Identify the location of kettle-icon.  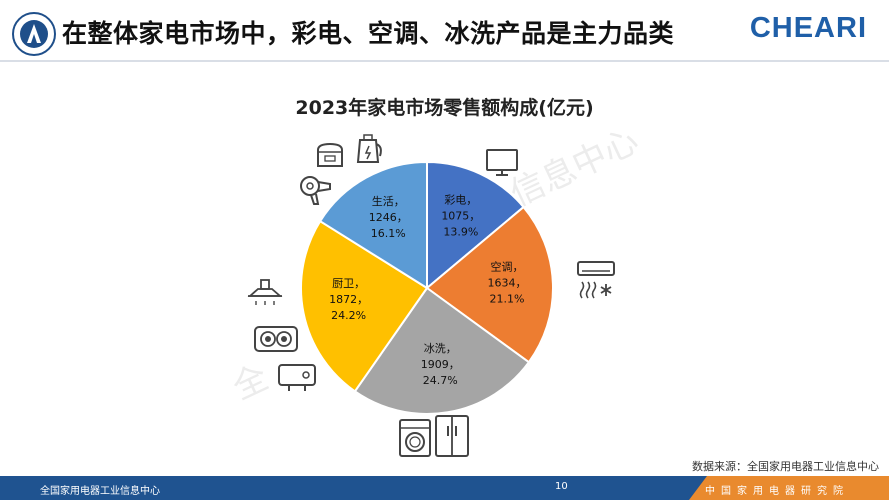
(369, 148).